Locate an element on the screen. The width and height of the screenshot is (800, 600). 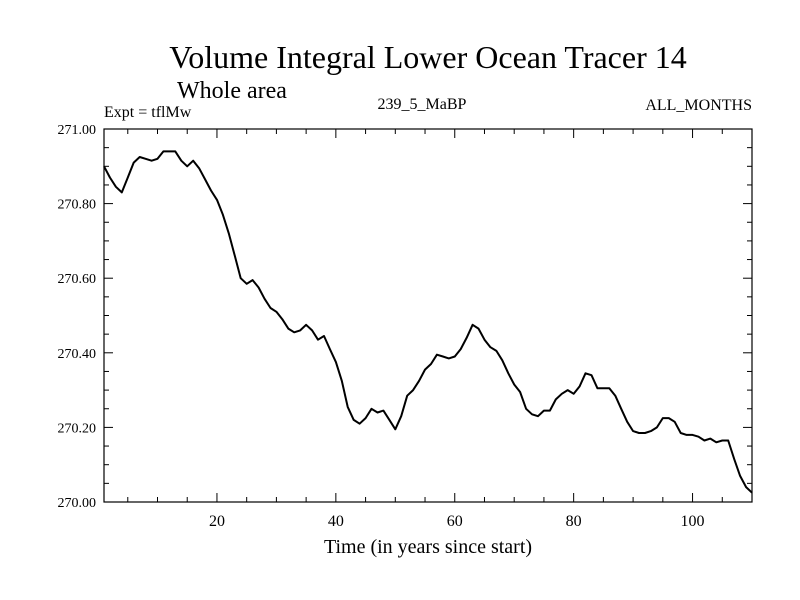
y-tick-label: 270.00 is located at coordinates (77, 503).